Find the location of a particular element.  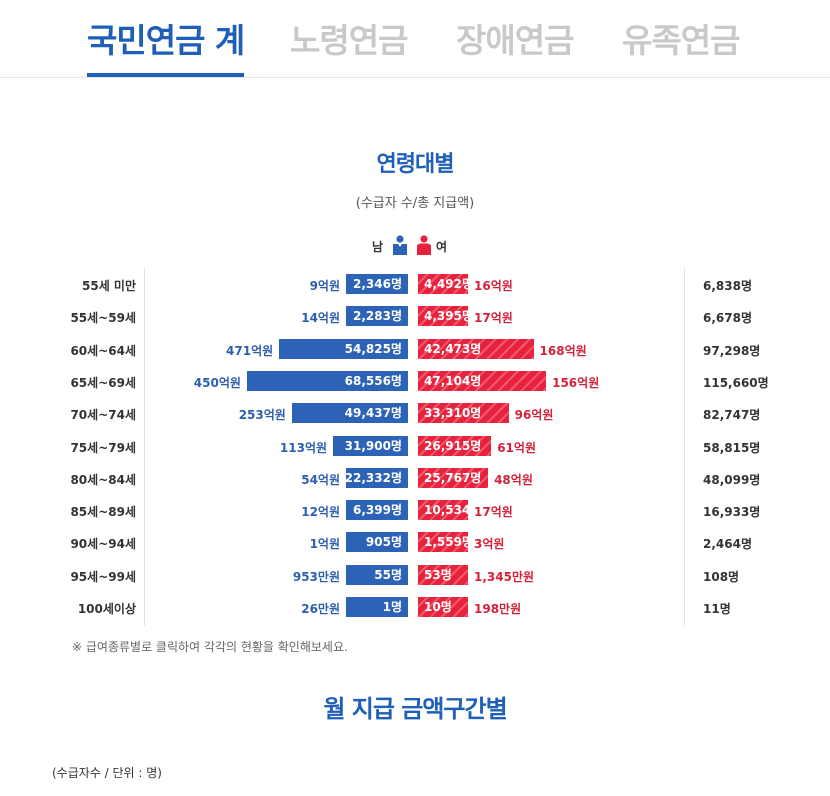

total-count-label: 97,298명 is located at coordinates (732, 350).